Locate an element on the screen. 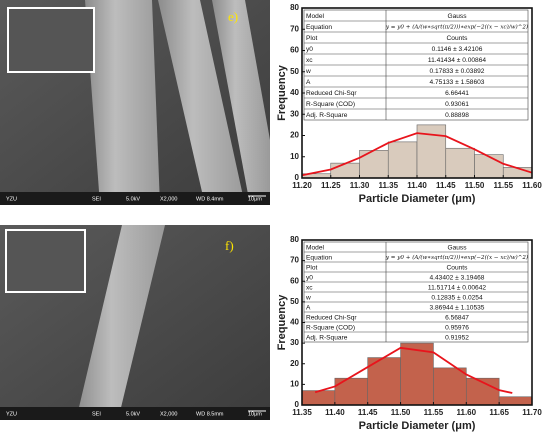 Image resolution: width=550 pixels, height=432 pixels. y-tick-label: 10 is located at coordinates (294, 156).